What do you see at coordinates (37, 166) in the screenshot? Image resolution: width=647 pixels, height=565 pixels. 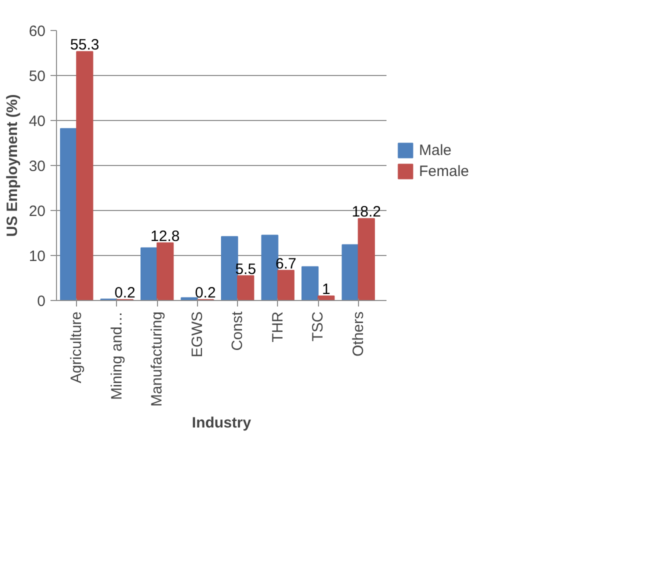 I see `y-tick-label: 30` at bounding box center [37, 166].